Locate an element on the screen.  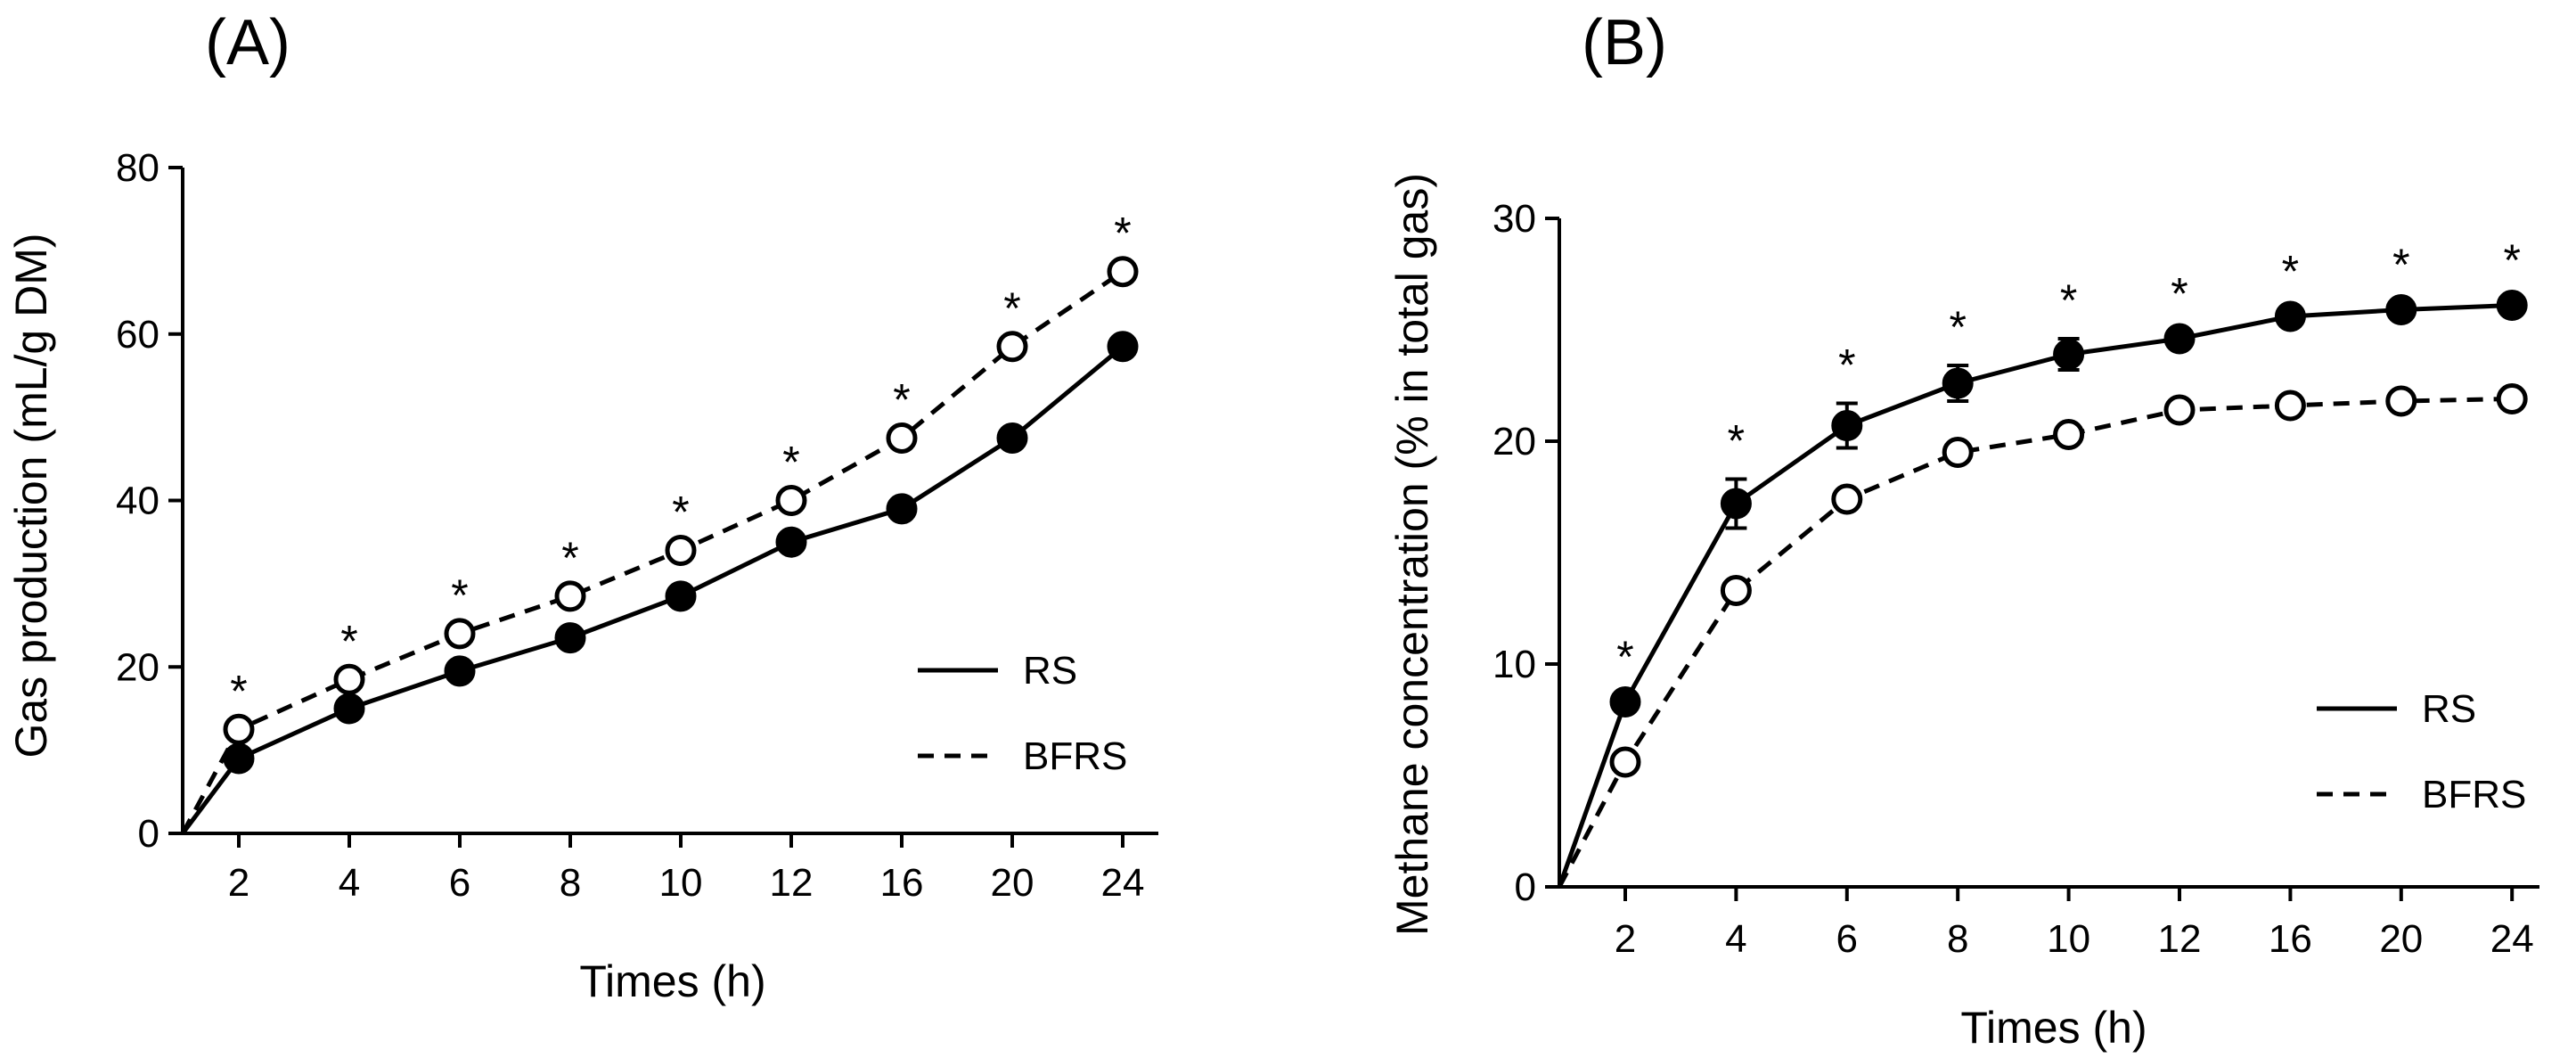
panel-b-x-tick-label: 12 is located at coordinates (2180, 939).